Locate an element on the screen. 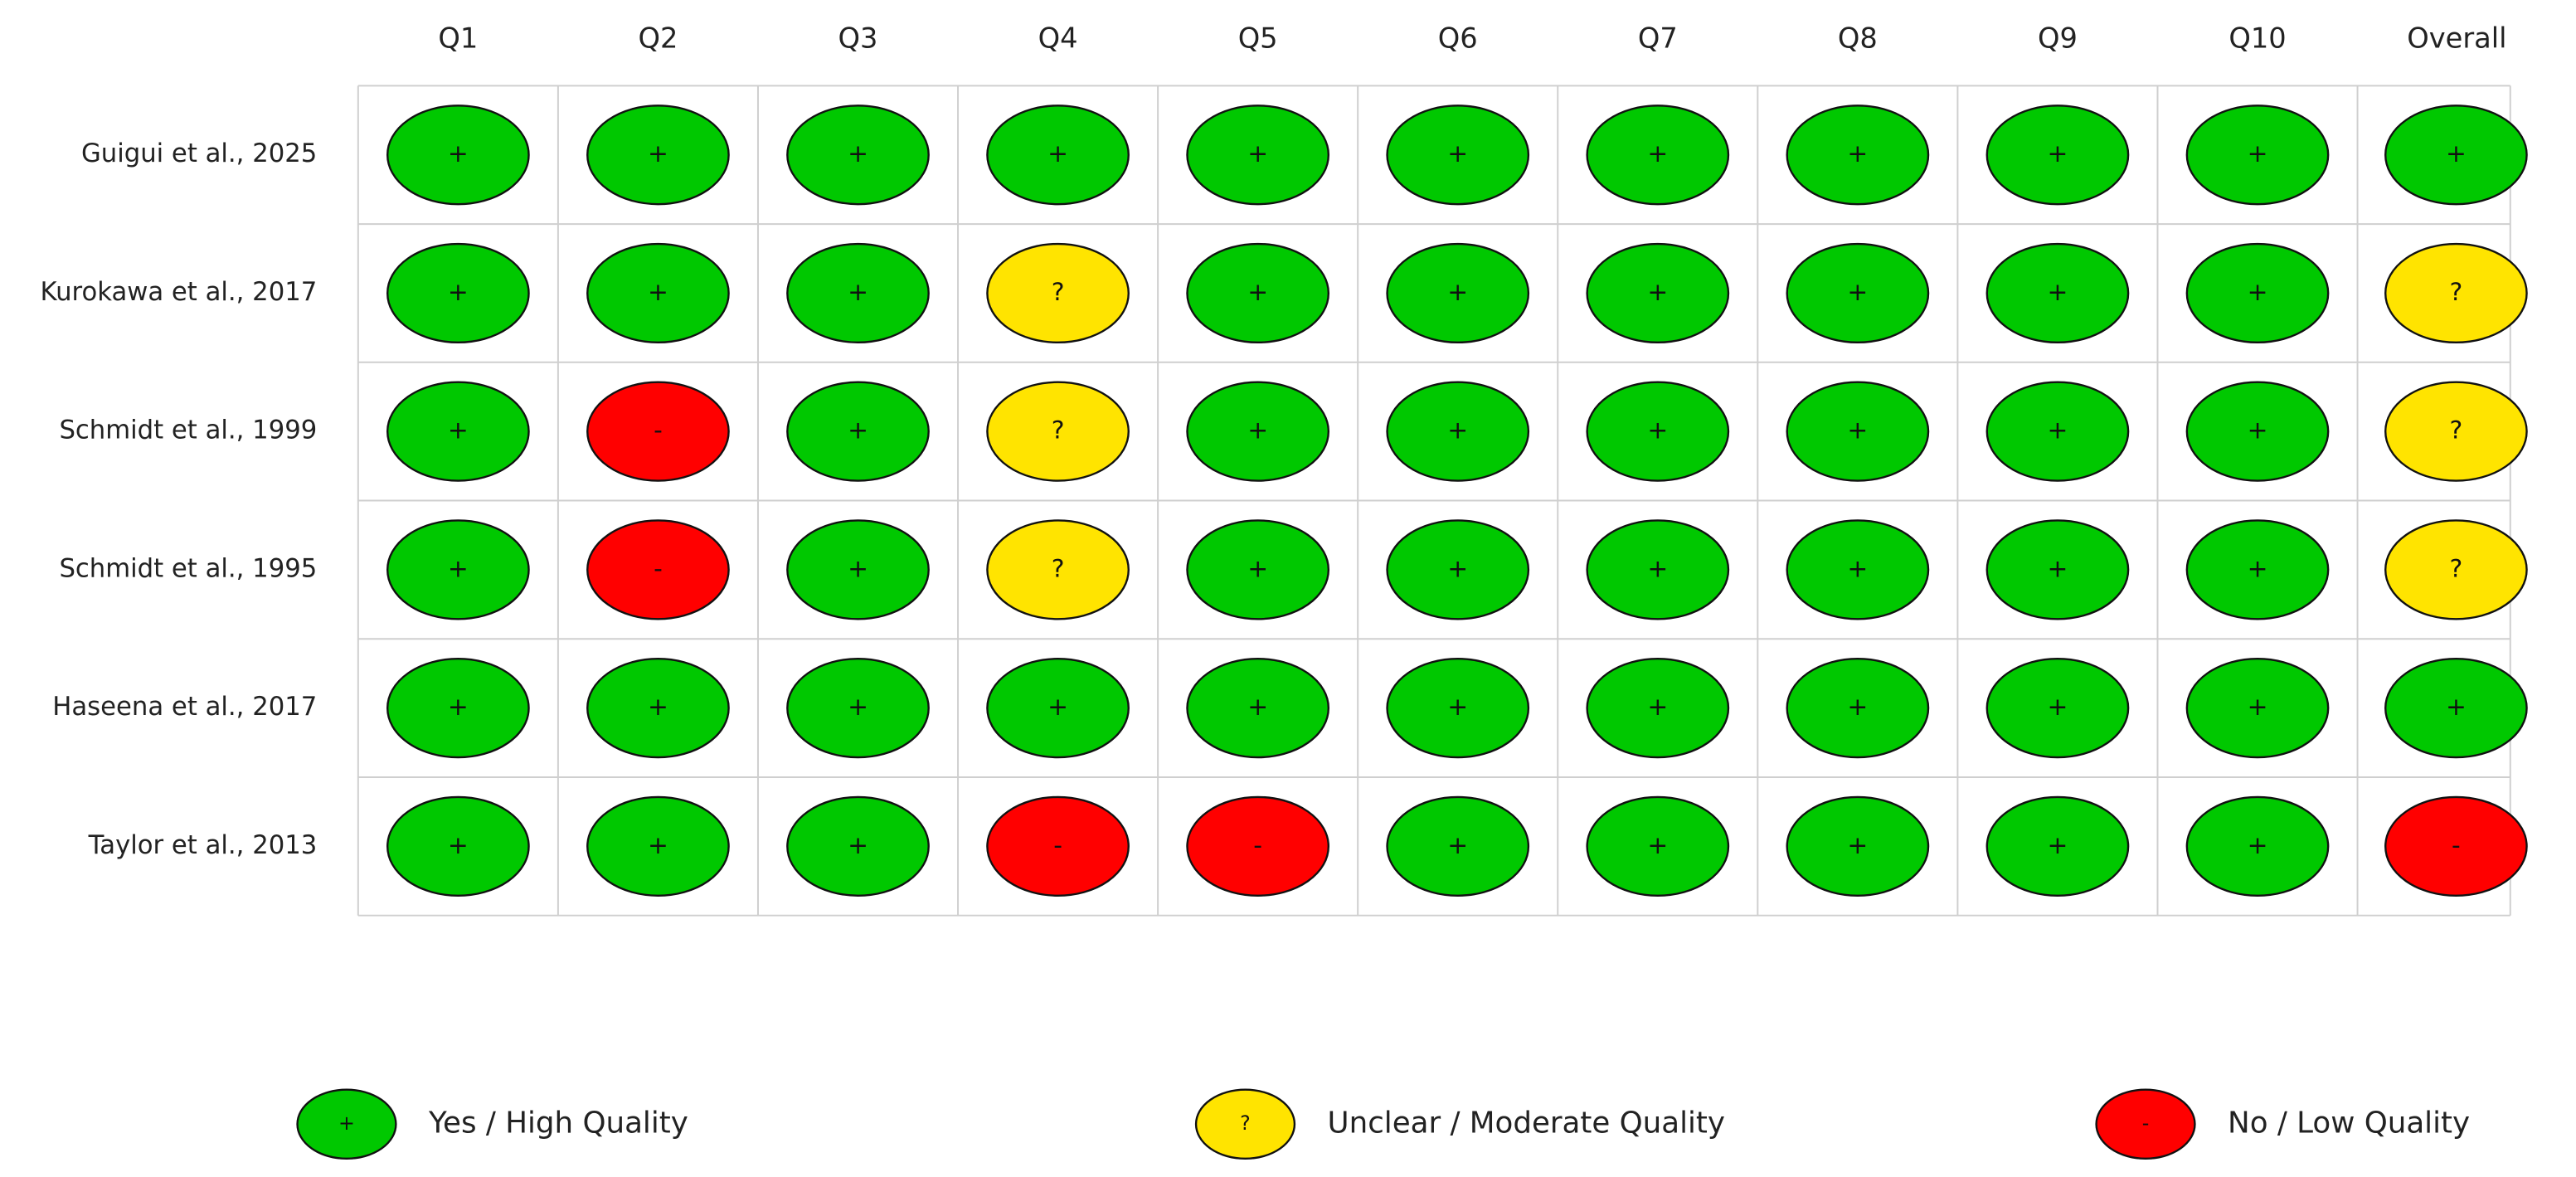 The image size is (2576, 1177). study-label: Haseena et al., 2017 is located at coordinates (184, 707).